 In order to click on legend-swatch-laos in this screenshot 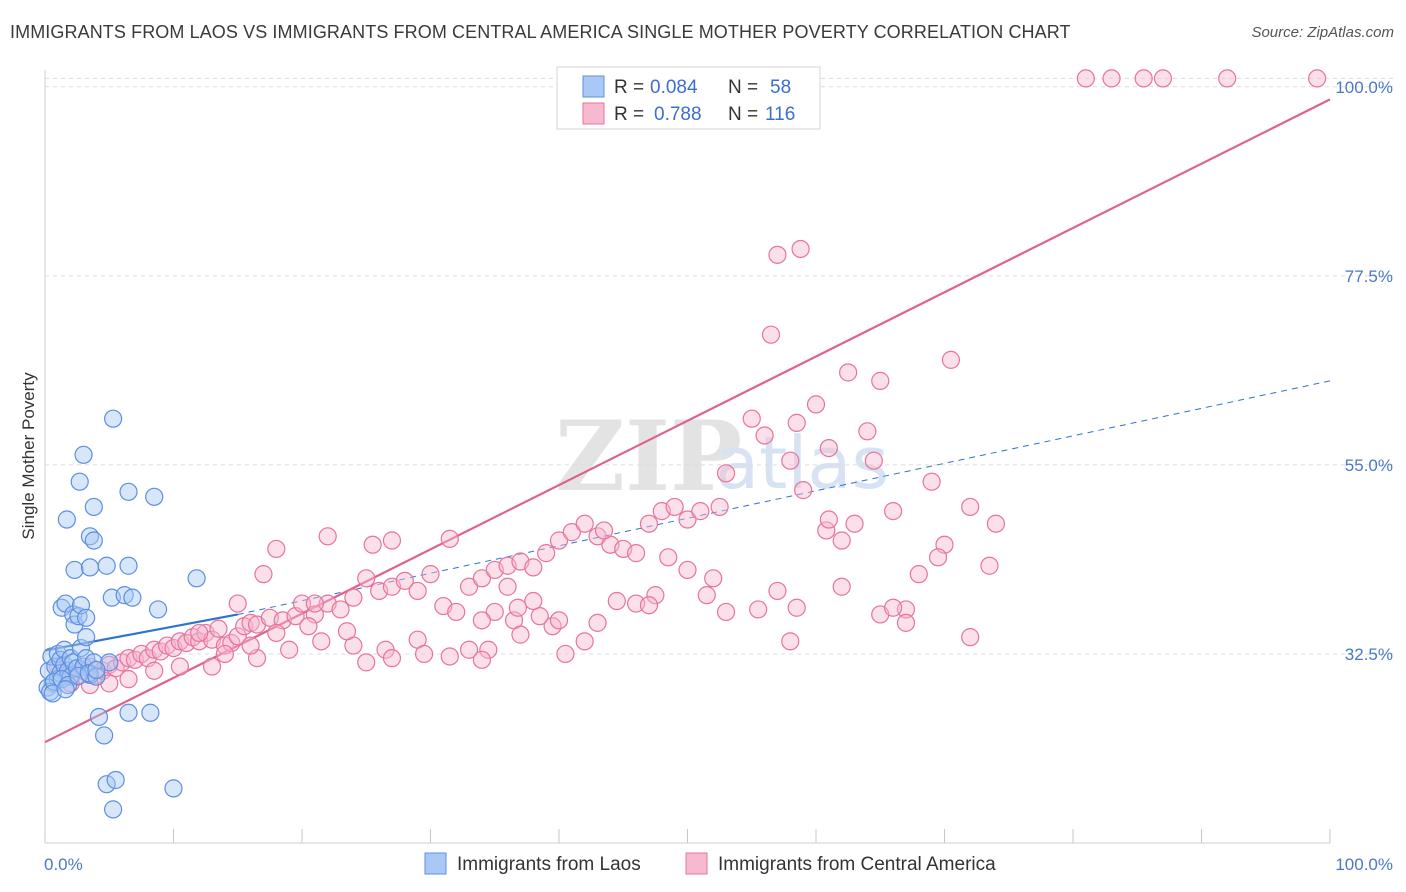, I will do `click(593, 86)`.